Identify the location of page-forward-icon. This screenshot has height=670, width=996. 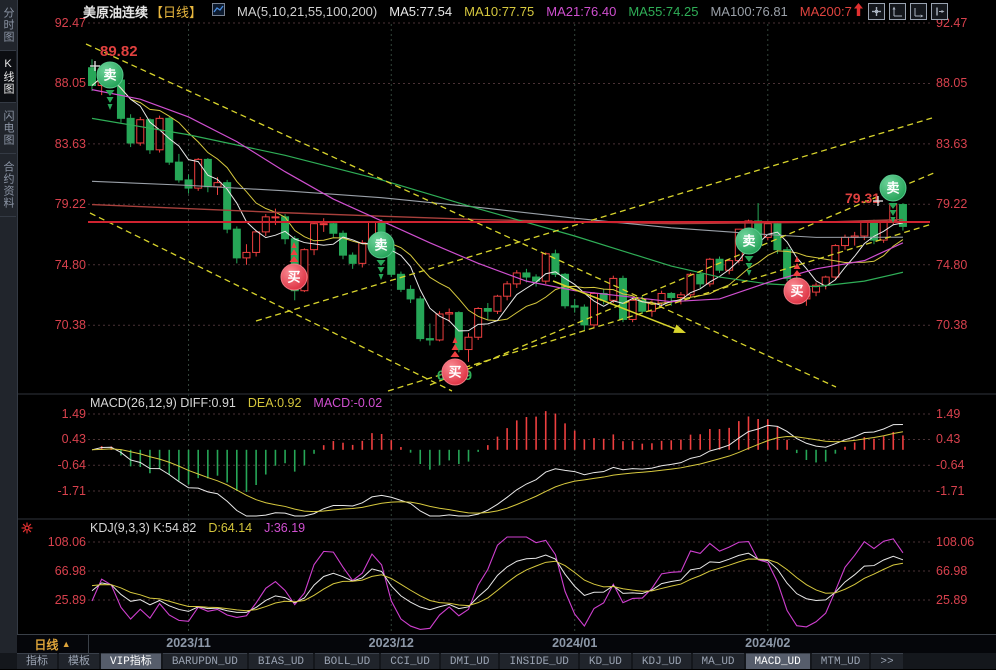
(939, 11).